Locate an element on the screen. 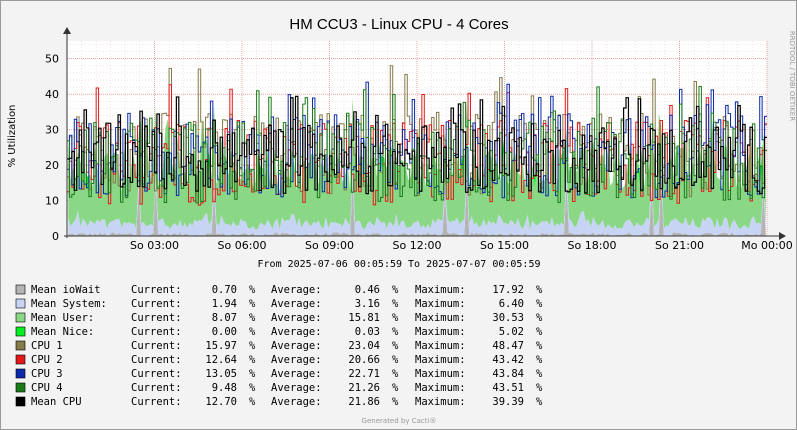  legend-average-value: 23.04 is located at coordinates (364, 346).